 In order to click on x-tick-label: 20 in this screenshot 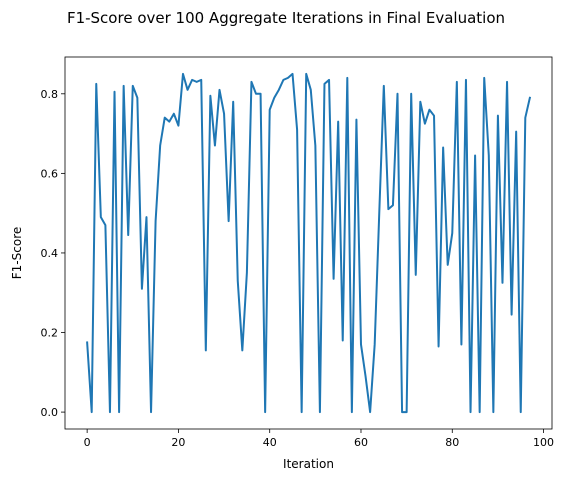, I will do `click(178, 442)`.